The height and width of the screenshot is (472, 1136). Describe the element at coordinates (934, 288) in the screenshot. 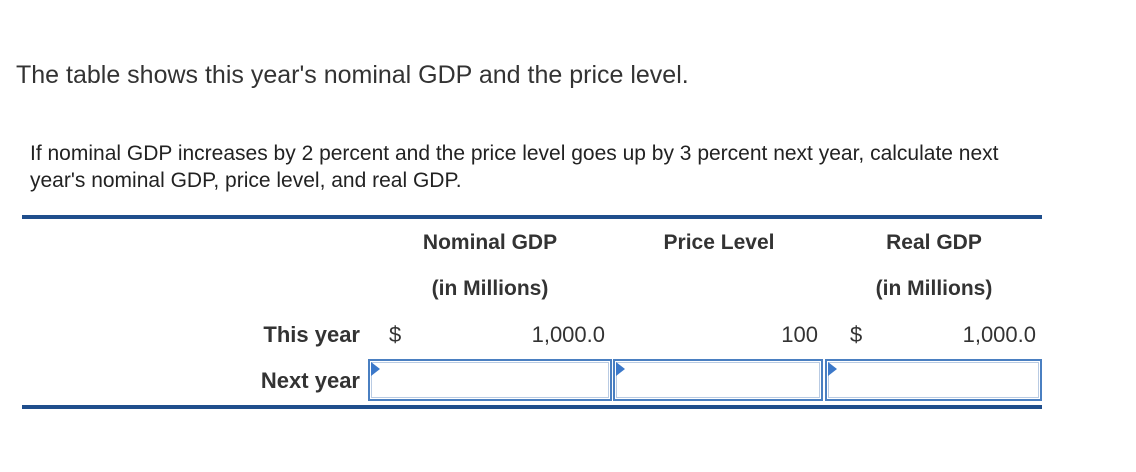

I see `header-real-gdp-unit: (in Millions)` at that location.